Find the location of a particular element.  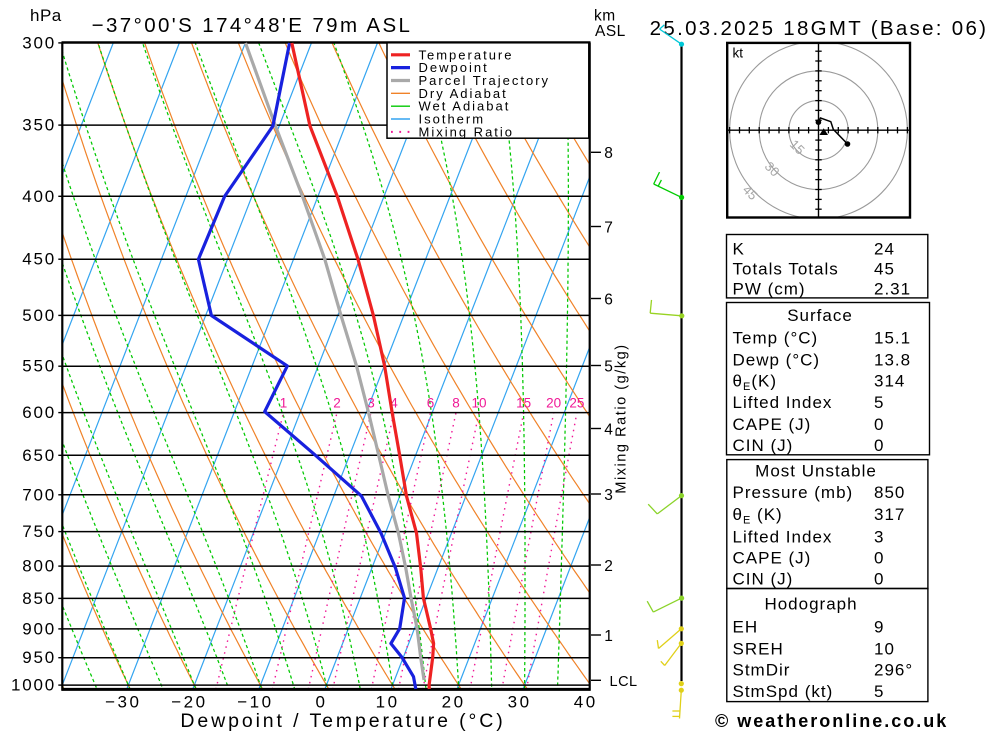

svg-text: 25 is located at coordinates (576, 403).